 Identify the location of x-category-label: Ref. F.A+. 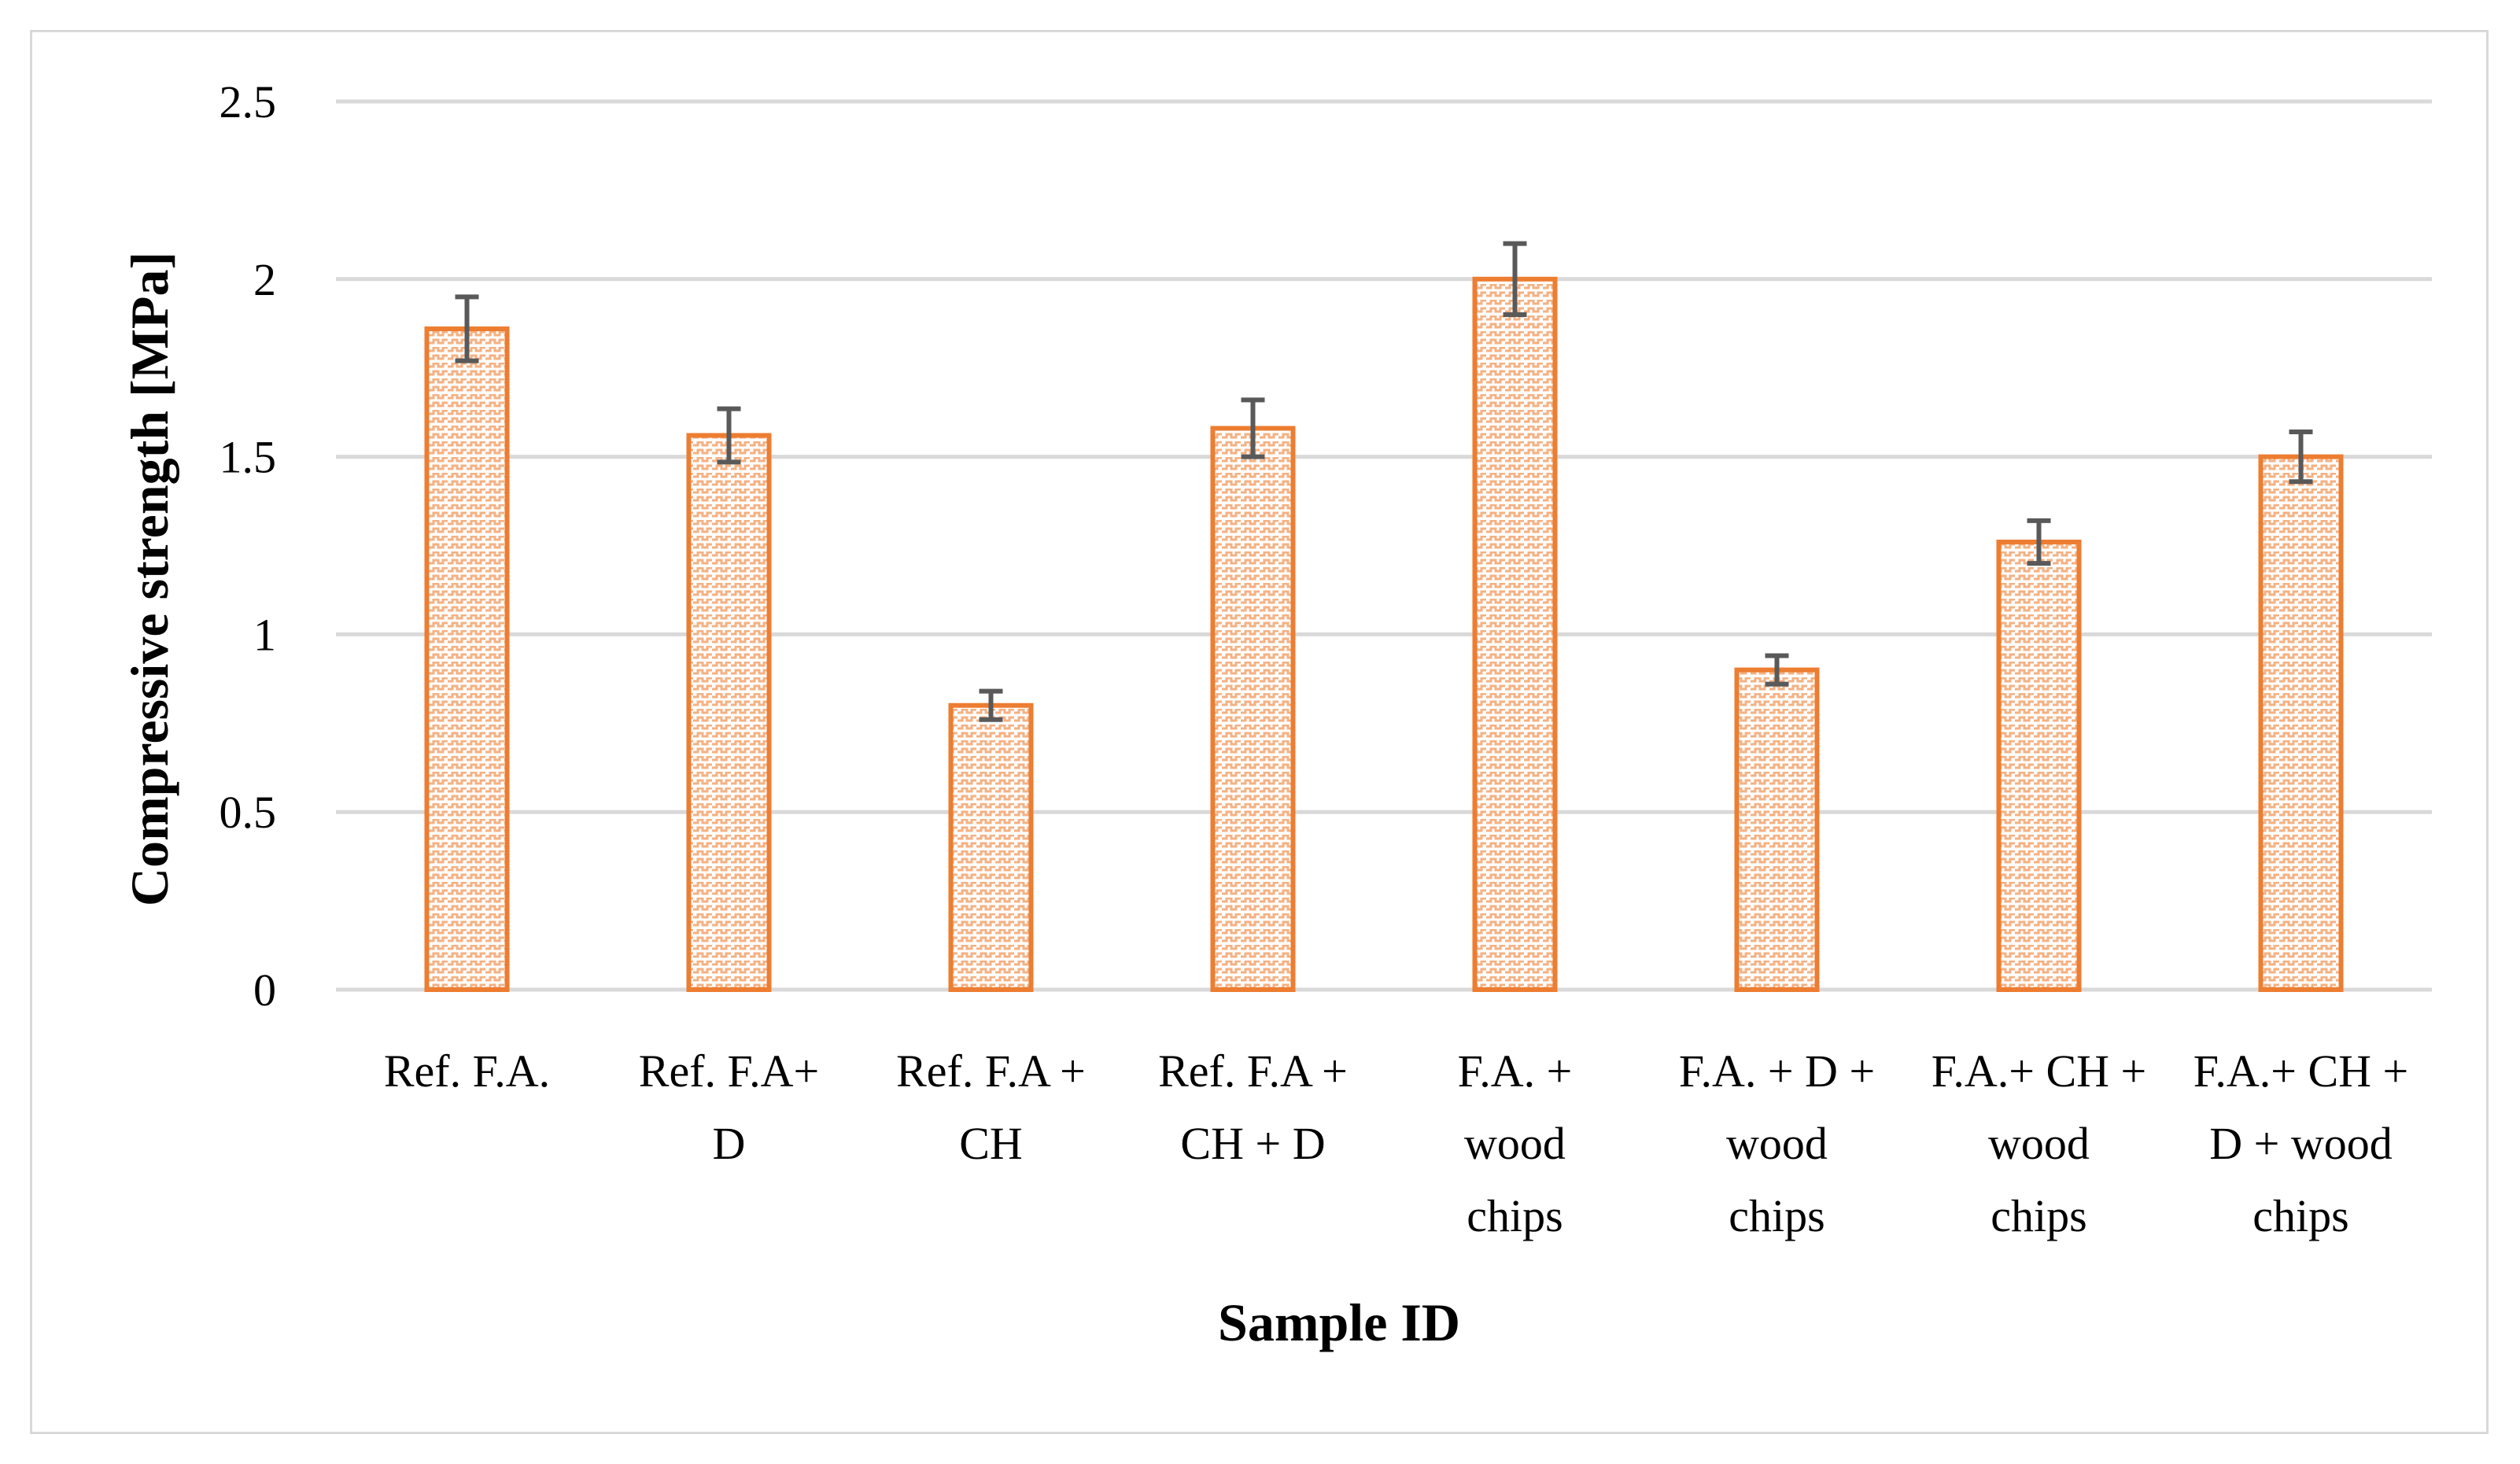
(729, 1071).